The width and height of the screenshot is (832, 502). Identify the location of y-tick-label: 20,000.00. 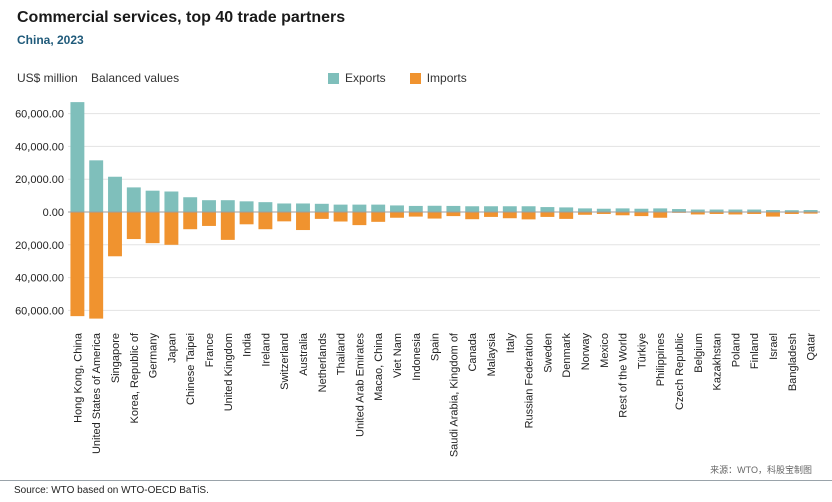
(39, 246).